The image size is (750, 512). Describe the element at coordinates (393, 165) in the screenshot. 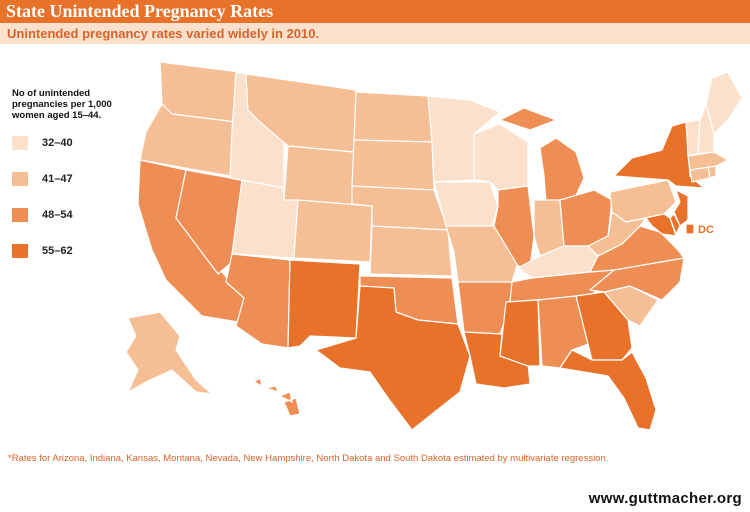

I see `state-sd` at that location.